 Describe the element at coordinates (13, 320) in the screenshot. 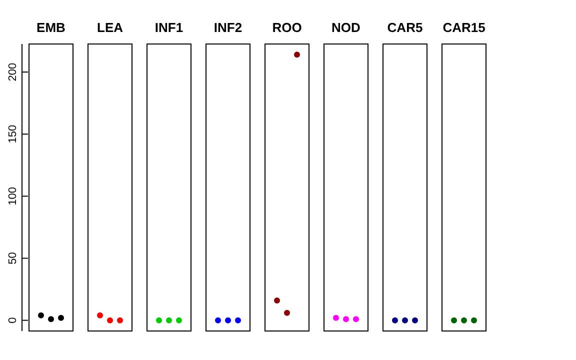

I see `y-tick-label: 0` at that location.